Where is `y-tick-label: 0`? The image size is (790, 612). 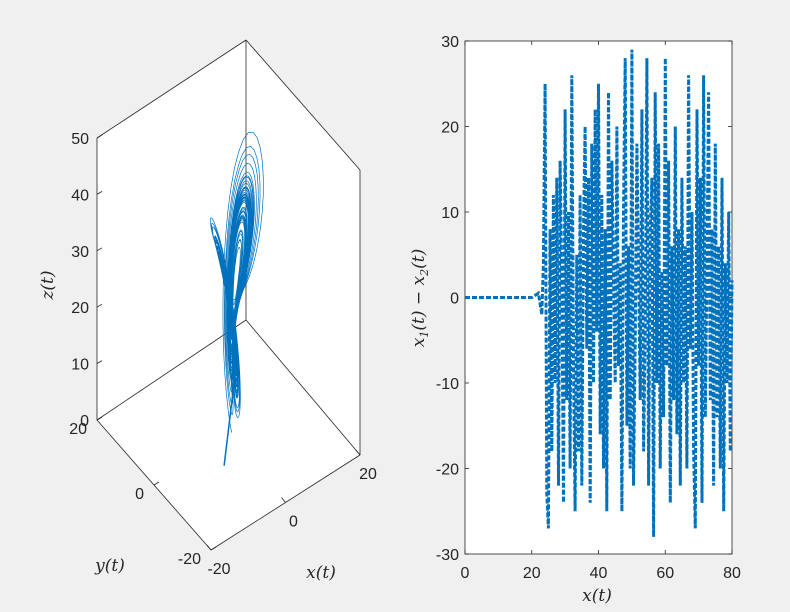
y-tick-label: 0 is located at coordinates (139, 494).